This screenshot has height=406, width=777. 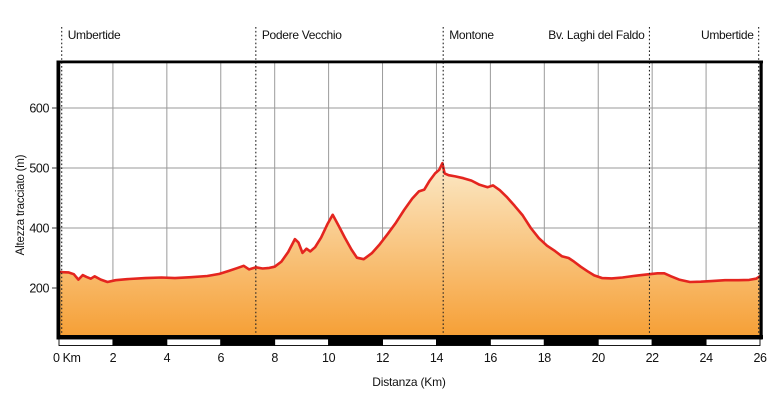 What do you see at coordinates (599, 358) in the screenshot?
I see `x-tick-label: 20` at bounding box center [599, 358].